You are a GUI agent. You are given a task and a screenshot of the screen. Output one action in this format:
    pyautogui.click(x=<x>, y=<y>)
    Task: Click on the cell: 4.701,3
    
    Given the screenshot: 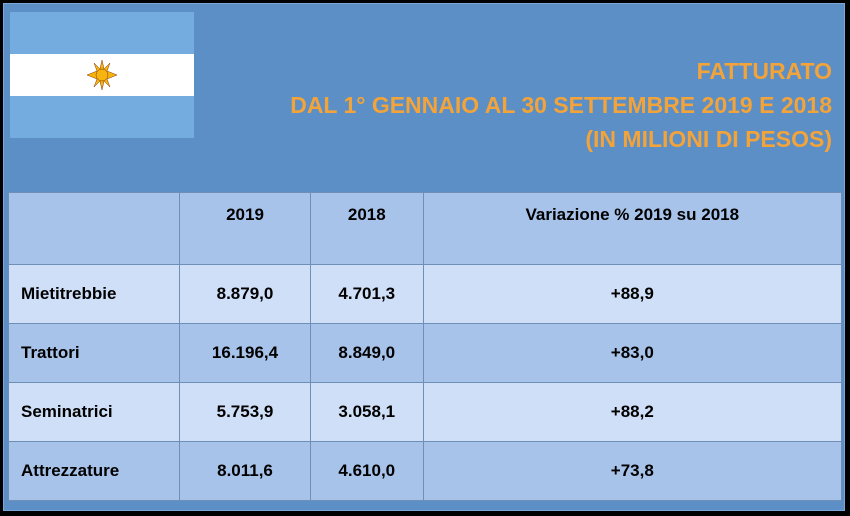 What is the action you would take?
    pyautogui.click(x=367, y=294)
    